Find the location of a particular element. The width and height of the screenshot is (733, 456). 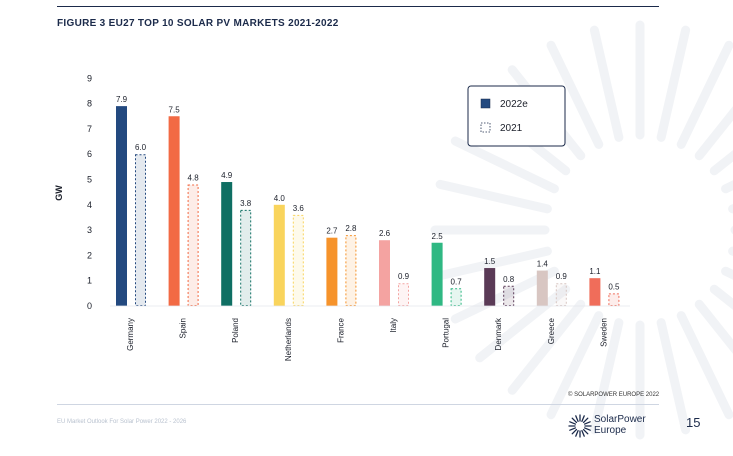

data-label-2022e: 7.5 is located at coordinates (175, 109).